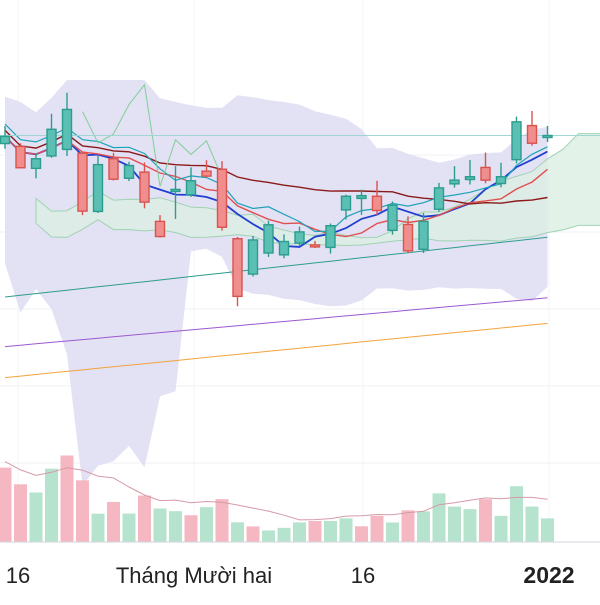 The height and width of the screenshot is (605, 600). What do you see at coordinates (276, 267) in the screenshot?
I see `ma-line-teal` at bounding box center [276, 267].